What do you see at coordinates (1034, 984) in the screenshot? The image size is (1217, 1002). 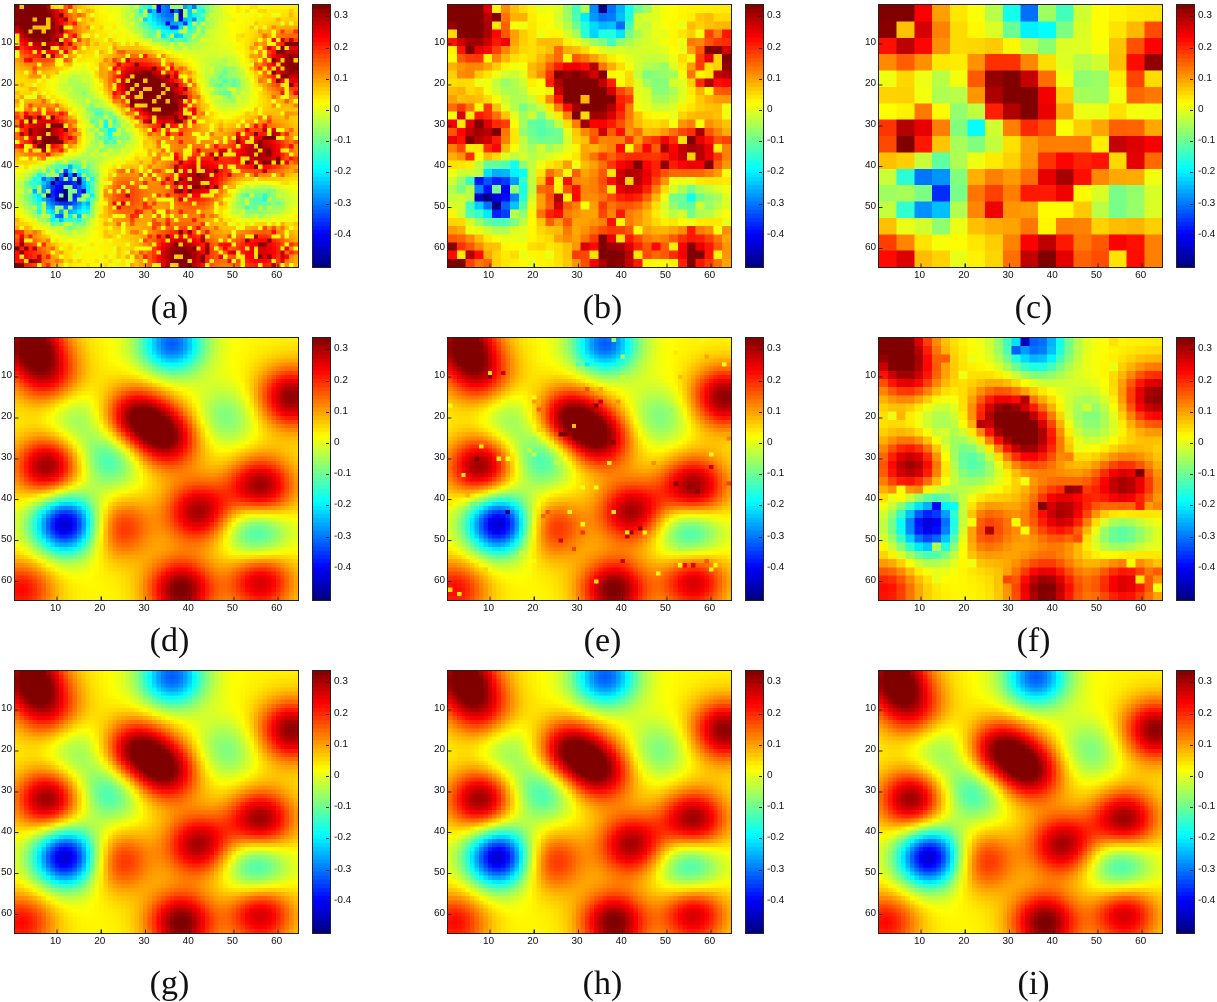 I see `panel-caption: (i)` at bounding box center [1034, 984].